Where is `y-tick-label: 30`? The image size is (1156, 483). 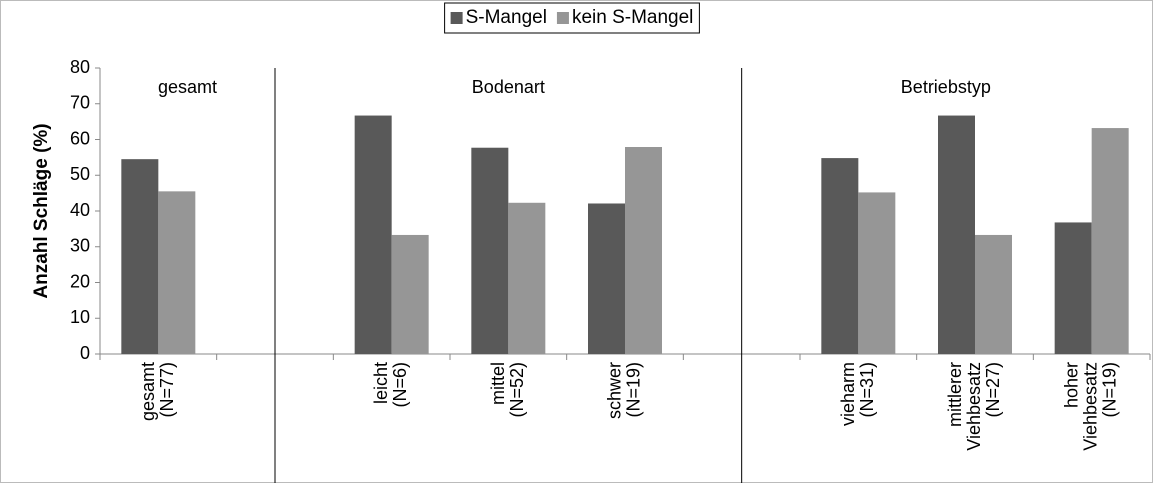 y-tick-label: 30 is located at coordinates (80, 246).